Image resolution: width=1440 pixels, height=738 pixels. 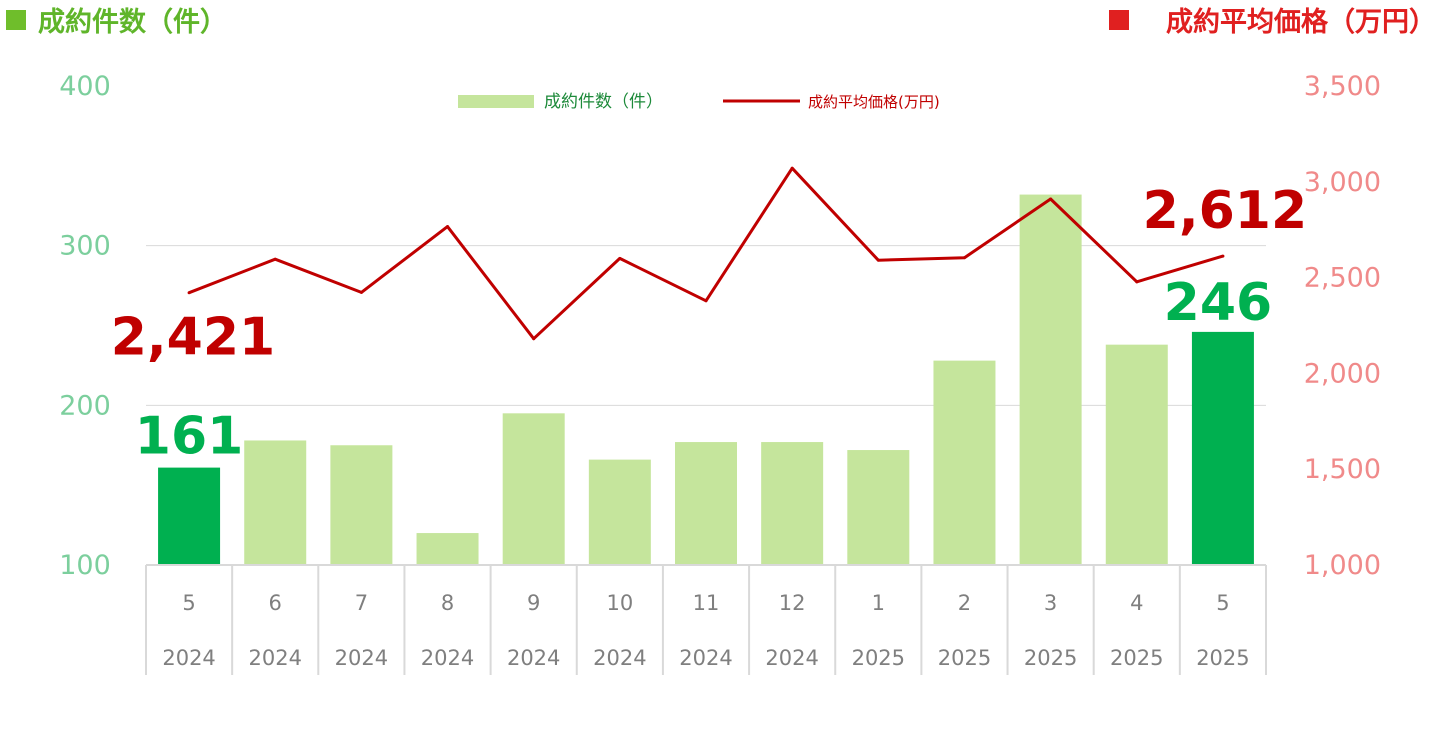 I want to click on left-axis-title: 成約件数（件）, so click(x=132, y=22).